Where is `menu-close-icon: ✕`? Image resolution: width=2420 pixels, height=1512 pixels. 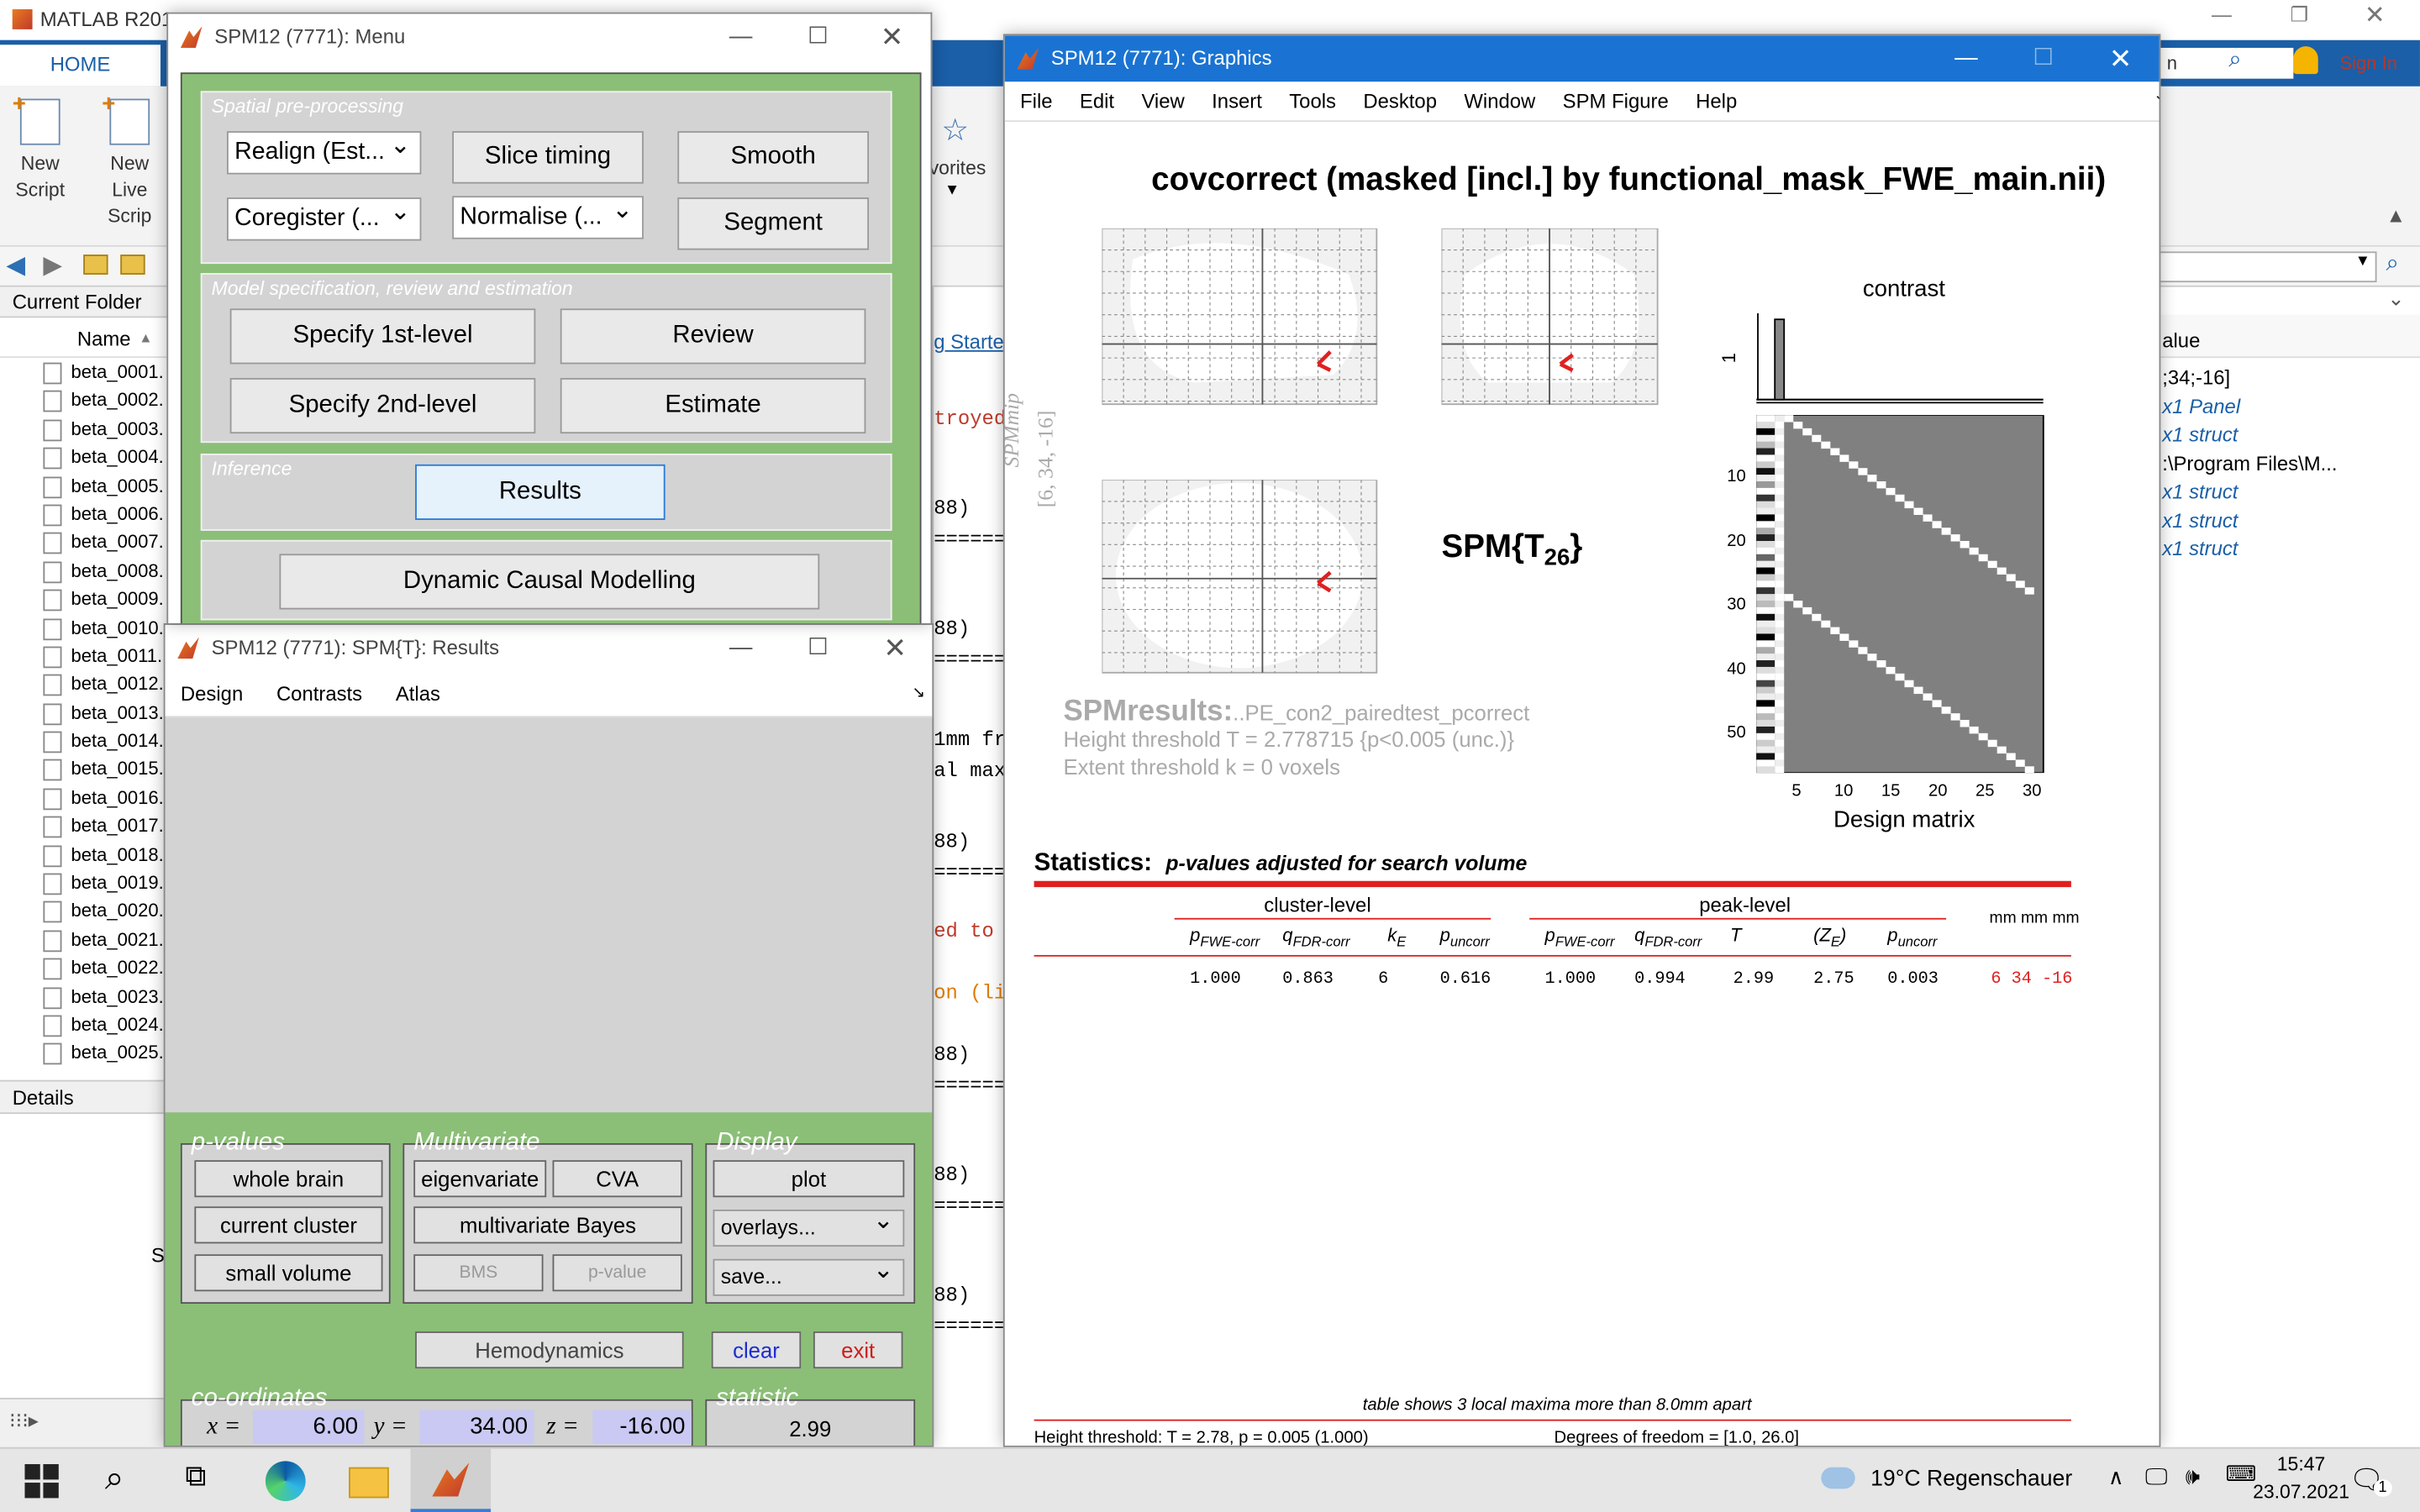 menu-close-icon: ✕ is located at coordinates (892, 37).